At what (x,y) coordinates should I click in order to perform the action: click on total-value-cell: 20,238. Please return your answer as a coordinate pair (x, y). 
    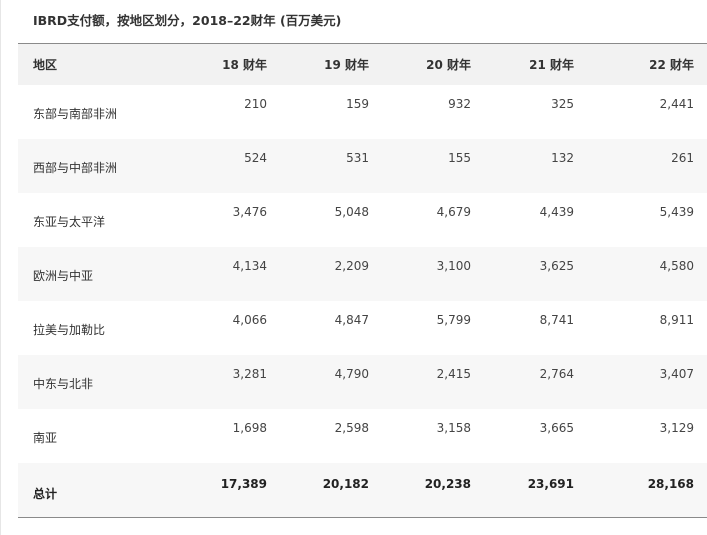
    Looking at the image, I should click on (433, 490).